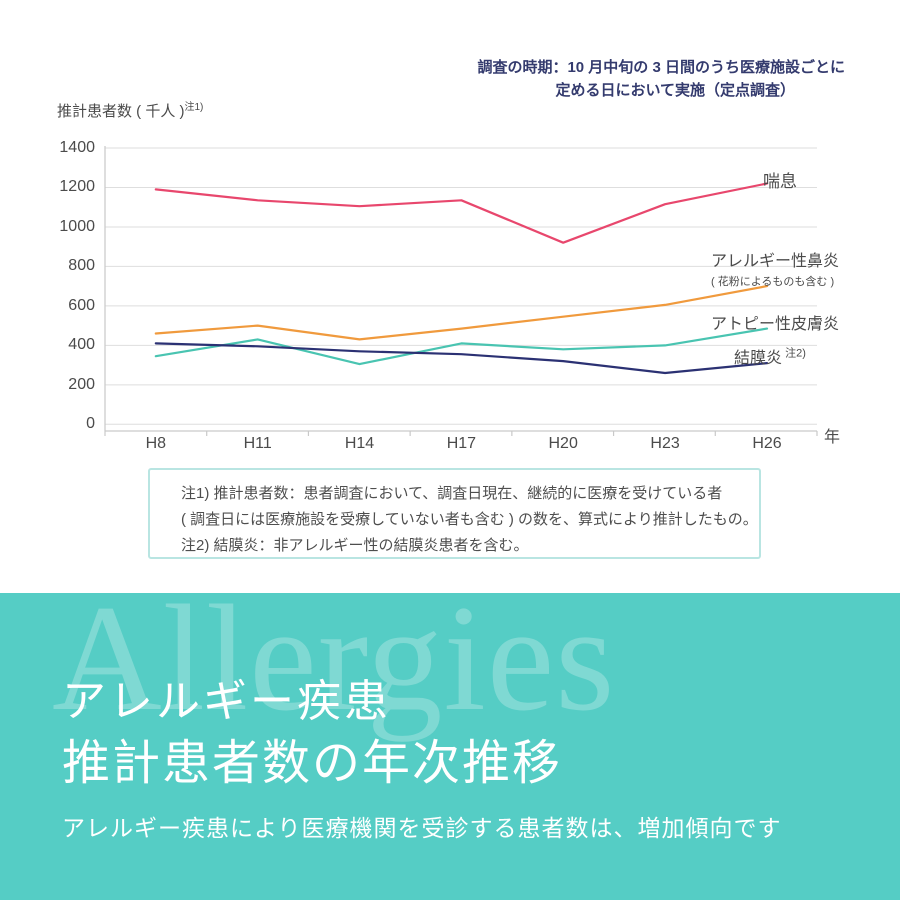  What do you see at coordinates (359, 443) in the screenshot?
I see `x-tick-label-H14: H14` at bounding box center [359, 443].